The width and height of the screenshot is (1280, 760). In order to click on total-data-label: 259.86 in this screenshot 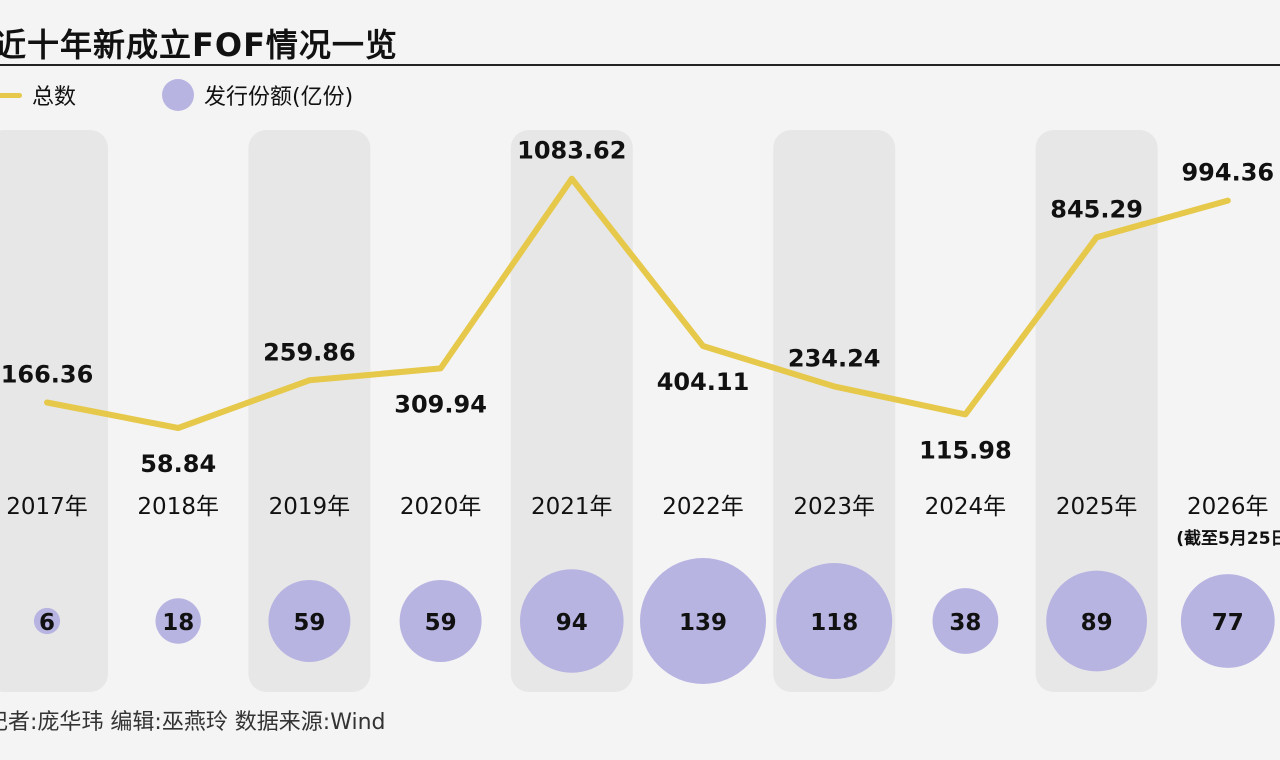, I will do `click(309, 352)`.